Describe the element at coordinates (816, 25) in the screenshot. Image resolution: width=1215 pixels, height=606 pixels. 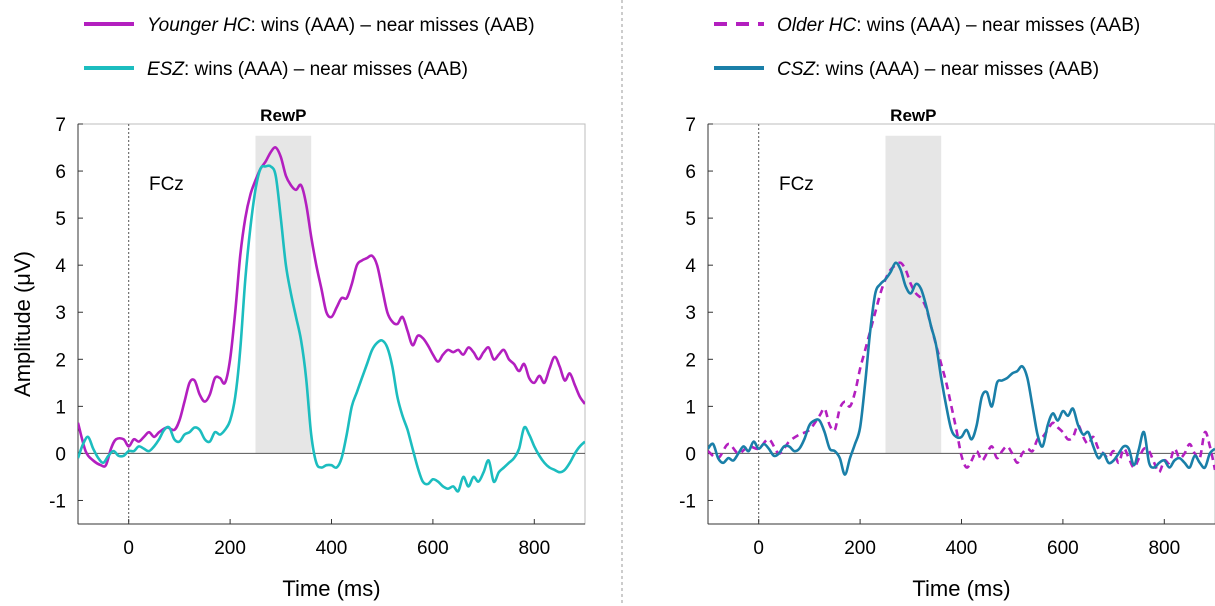
I see `legend-label-italic-0: Older HC` at that location.